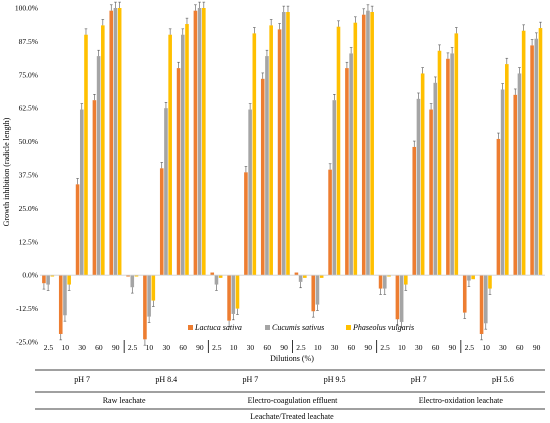 This screenshot has width=550, height=423. I want to click on y-tick-label: 0.0%, so click(30, 275).